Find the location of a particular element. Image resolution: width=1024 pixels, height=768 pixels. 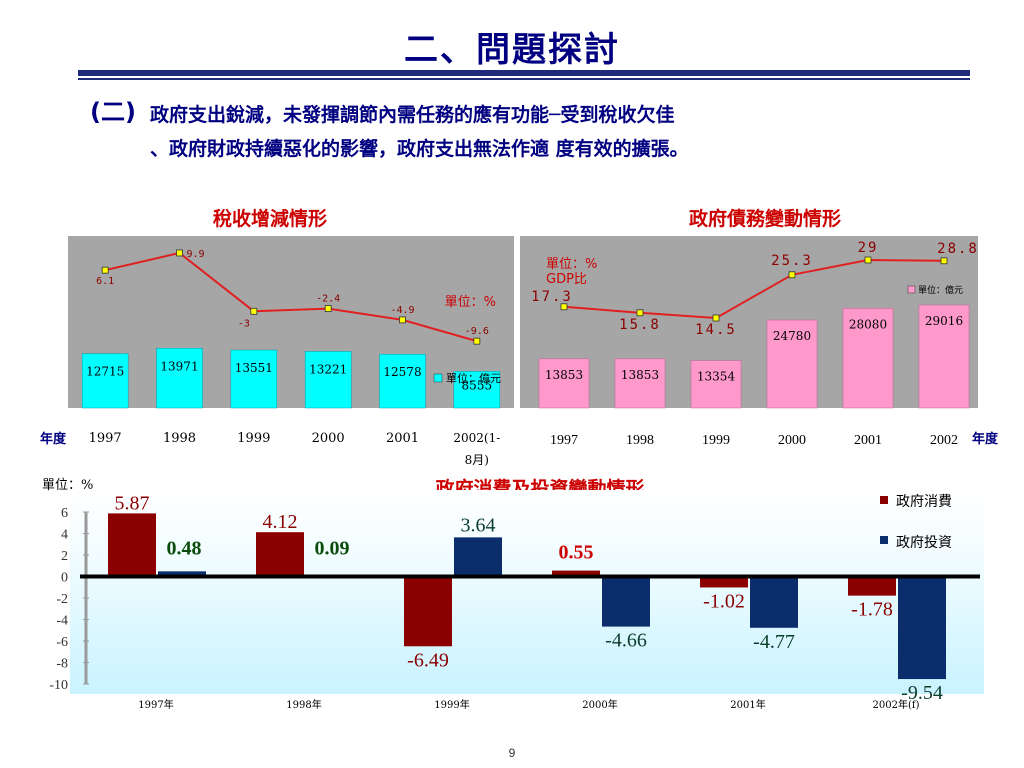

chart2-ratio-label: 28.8 is located at coordinates (958, 249).